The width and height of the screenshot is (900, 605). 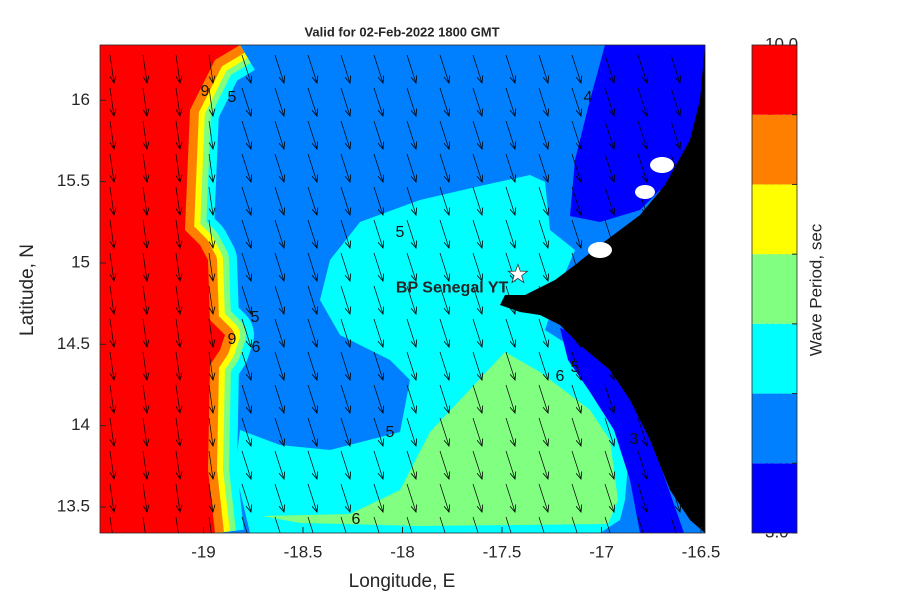 I want to click on y-tick-label: 14.5, so click(x=73, y=343).